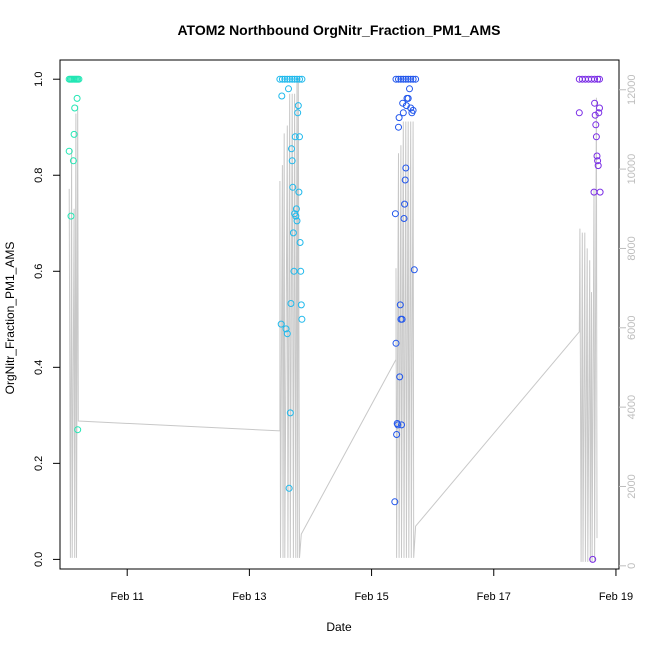 Image resolution: width=650 pixels, height=650 pixels. What do you see at coordinates (339, 627) in the screenshot?
I see `x-axis-label: Date` at bounding box center [339, 627].